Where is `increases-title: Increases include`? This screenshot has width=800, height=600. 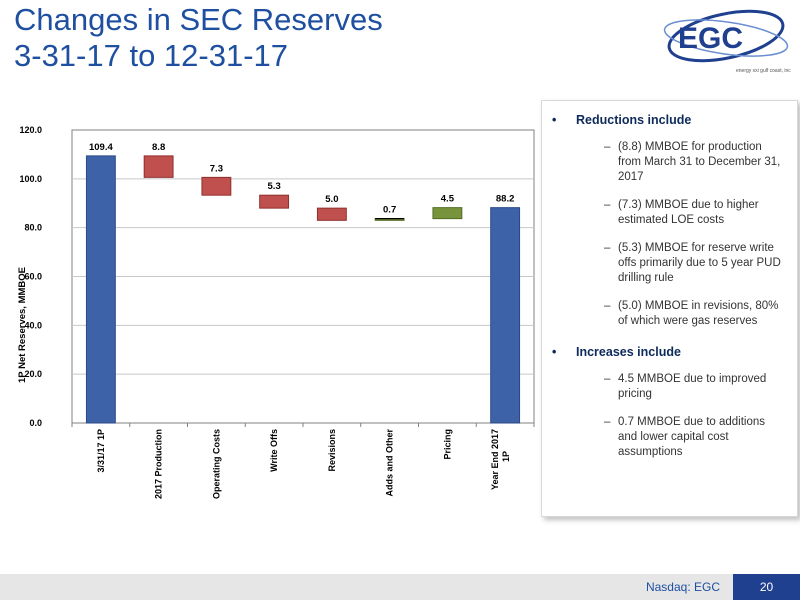
increases-title: Increases include is located at coordinates (628, 352).